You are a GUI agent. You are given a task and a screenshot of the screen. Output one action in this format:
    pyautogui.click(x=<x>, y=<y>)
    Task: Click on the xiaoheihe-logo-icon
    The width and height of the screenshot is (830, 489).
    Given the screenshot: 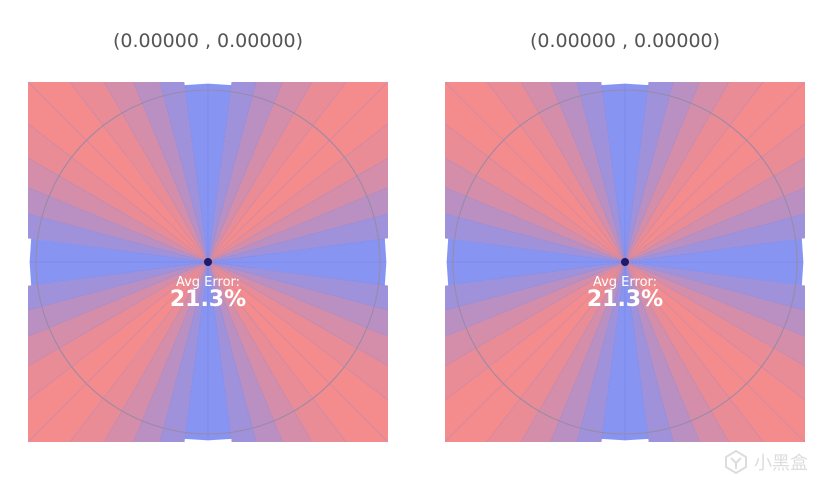 What is the action you would take?
    pyautogui.click(x=736, y=462)
    